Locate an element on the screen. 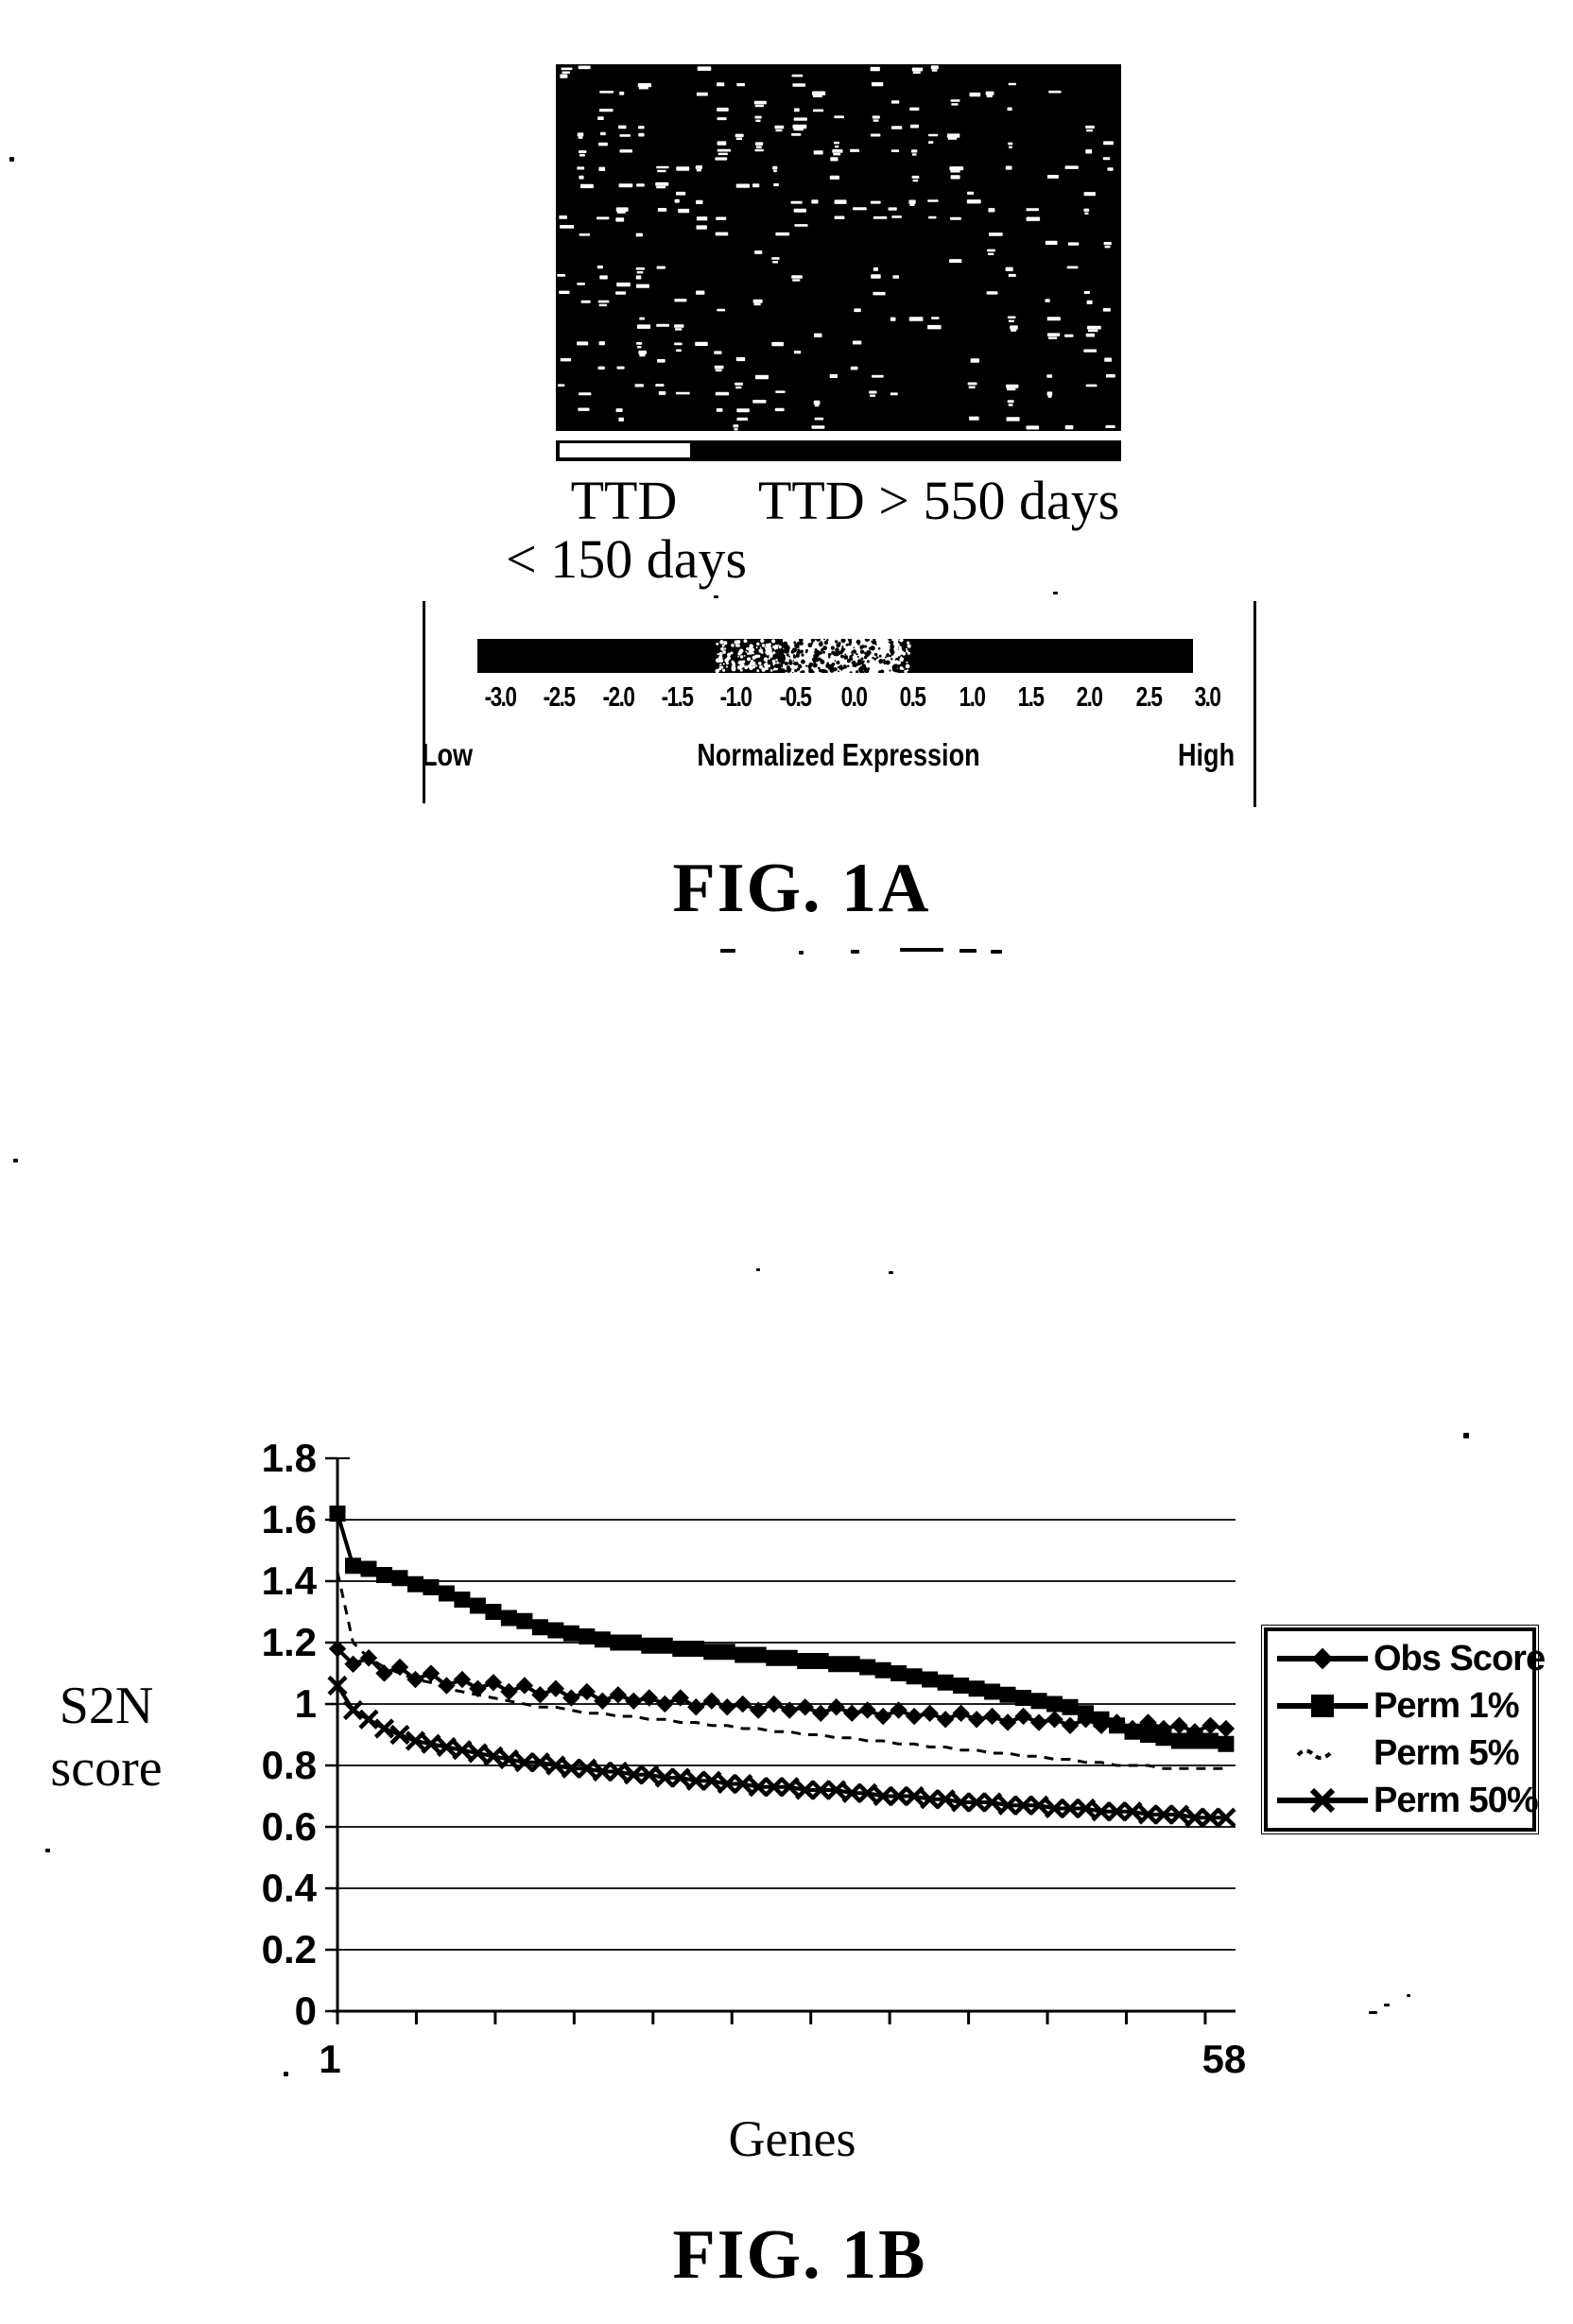 The height and width of the screenshot is (2324, 1573). svg-text: 0.8 is located at coordinates (289, 1765).